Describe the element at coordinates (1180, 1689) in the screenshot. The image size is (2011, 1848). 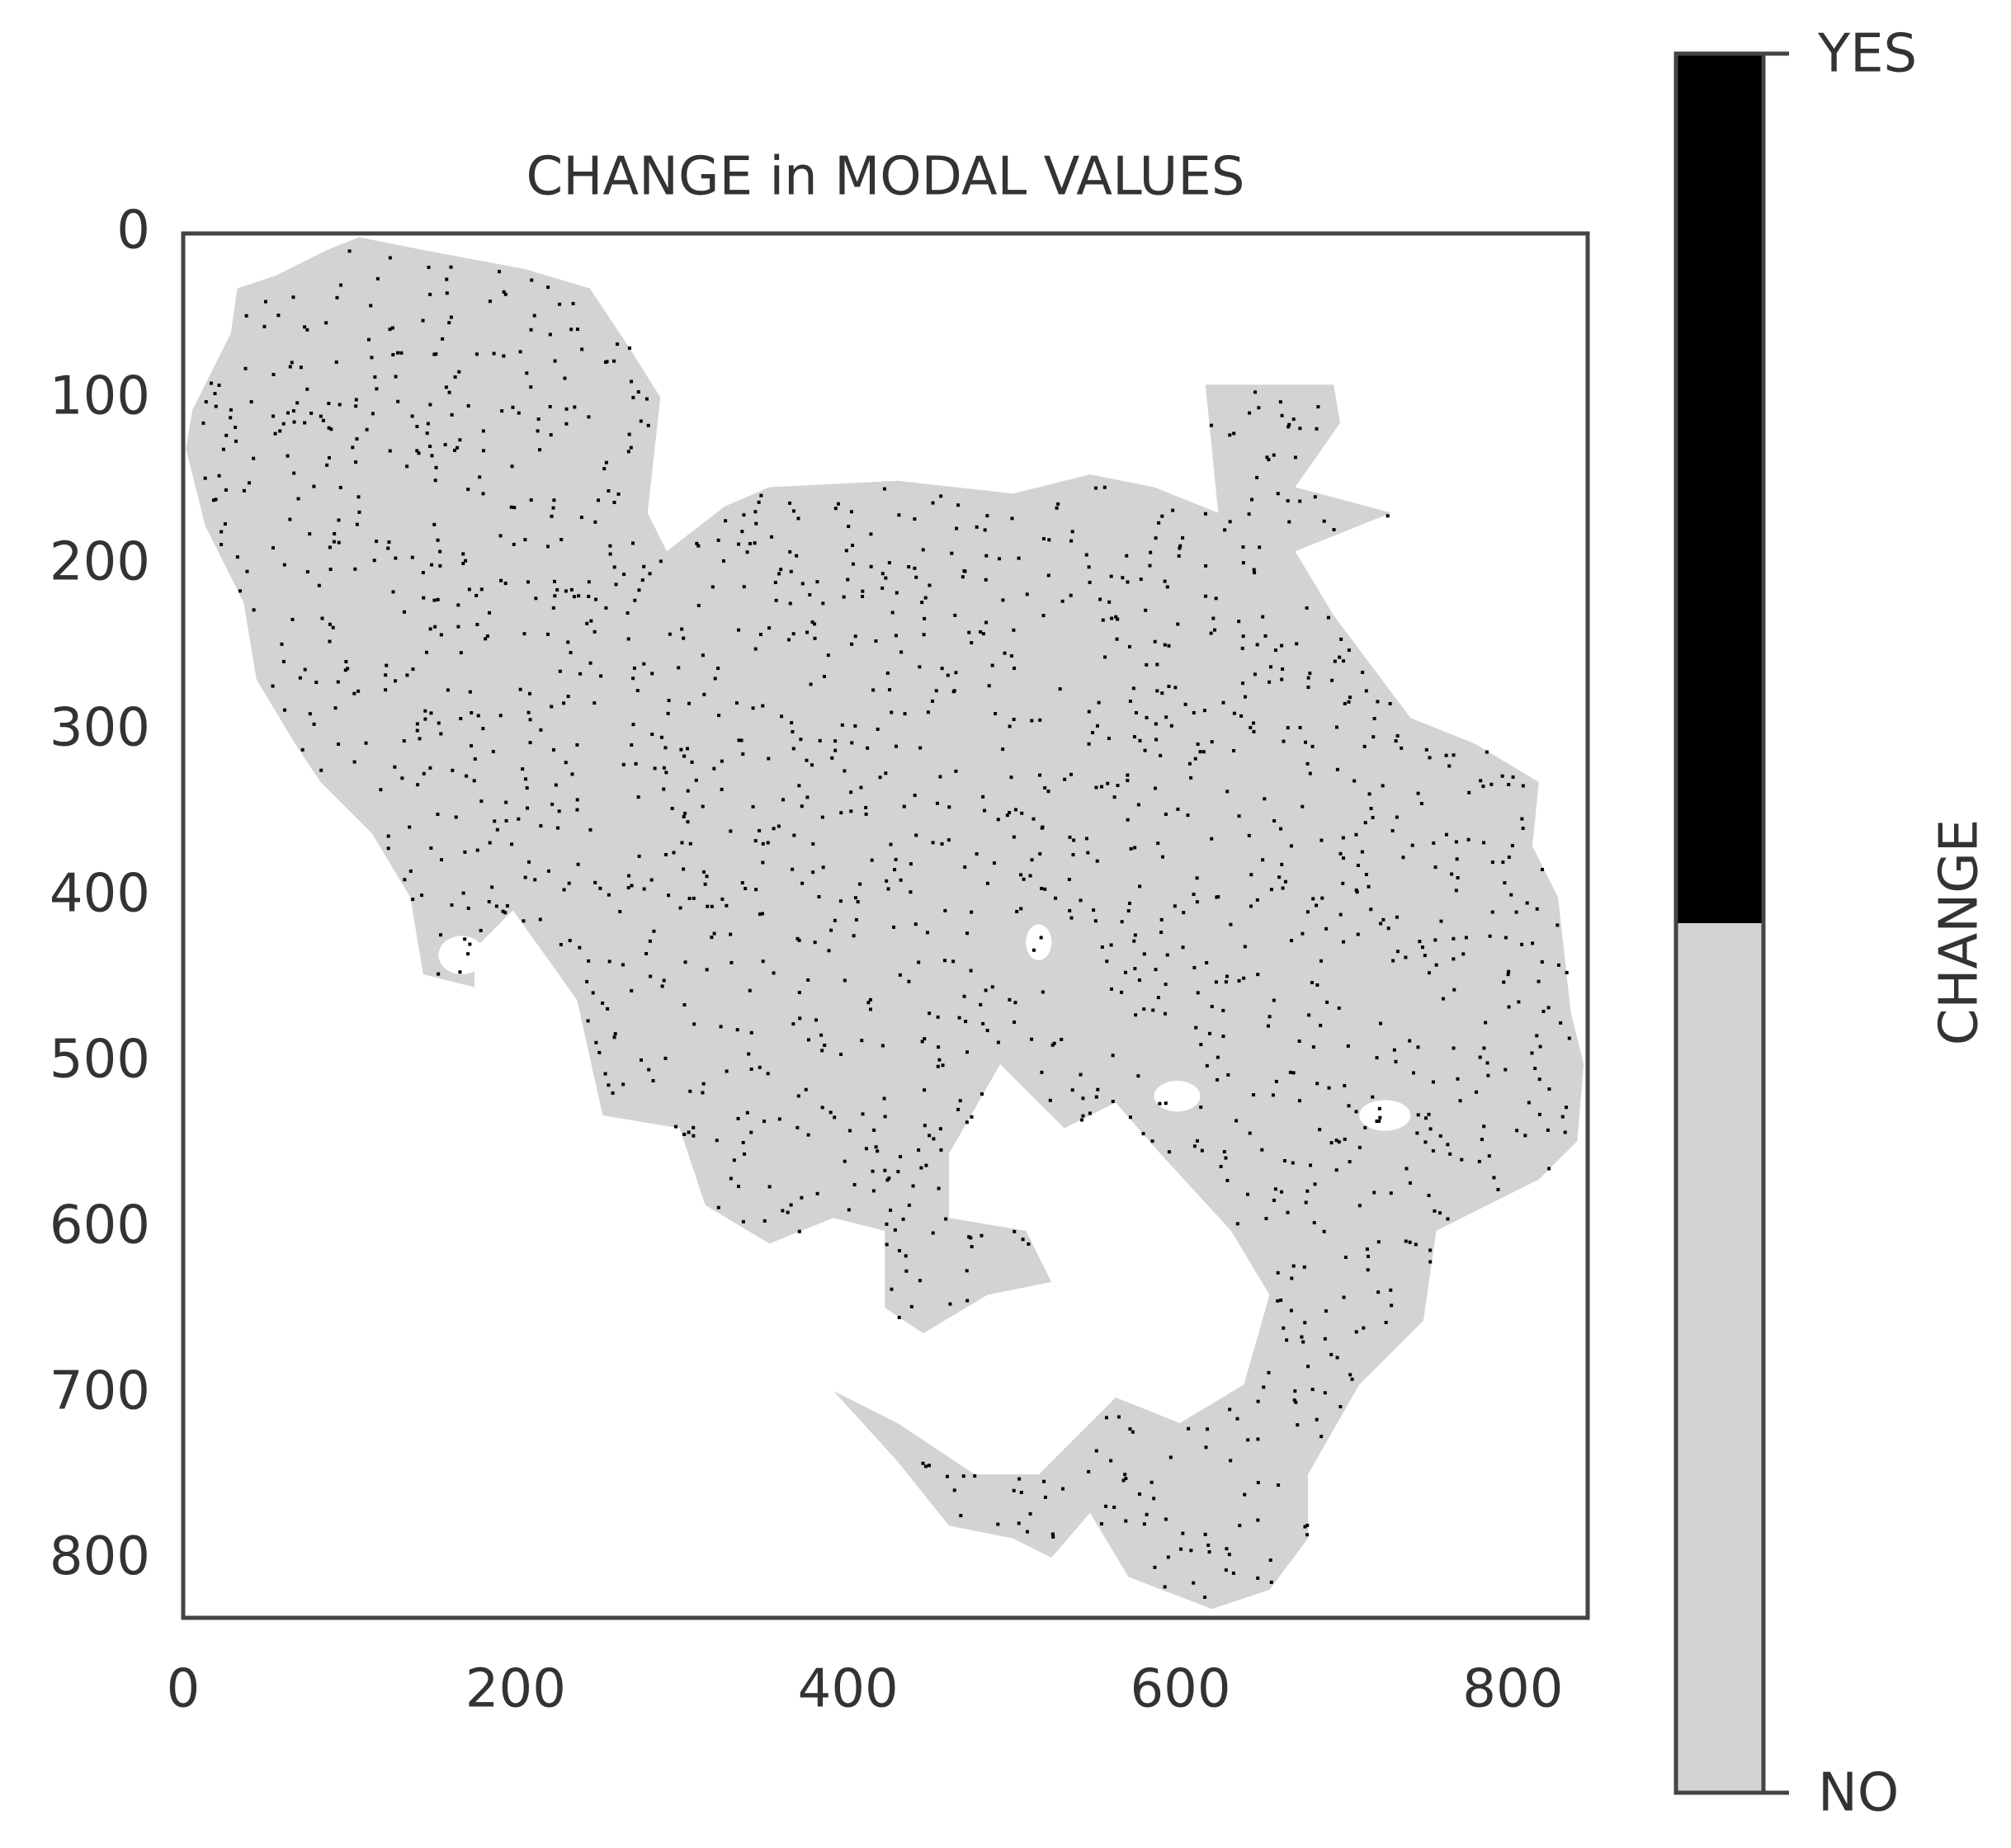
I see `x-tick-label: 600` at that location.